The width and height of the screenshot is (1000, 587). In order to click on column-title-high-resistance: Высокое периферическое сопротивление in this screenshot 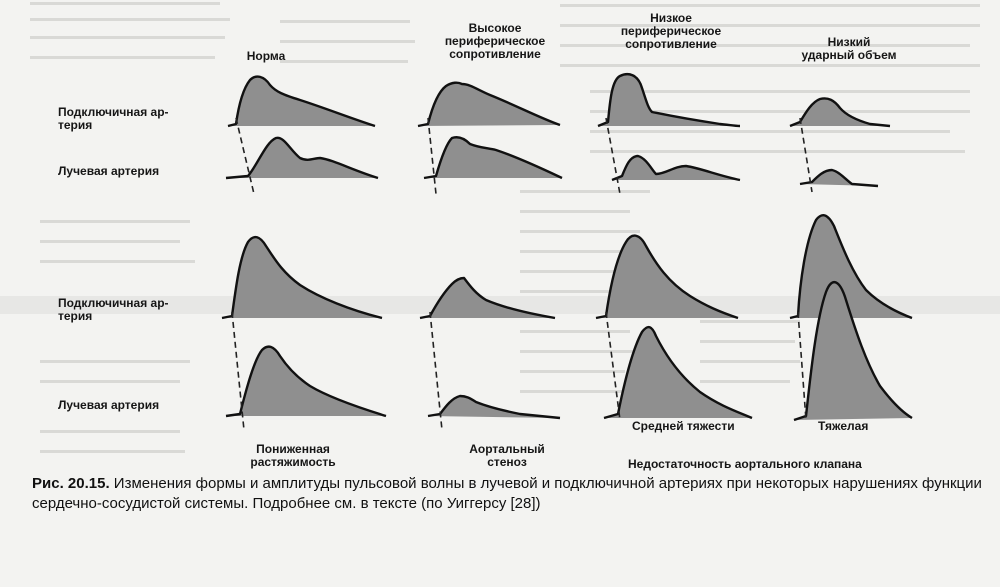, I will do `click(495, 41)`.